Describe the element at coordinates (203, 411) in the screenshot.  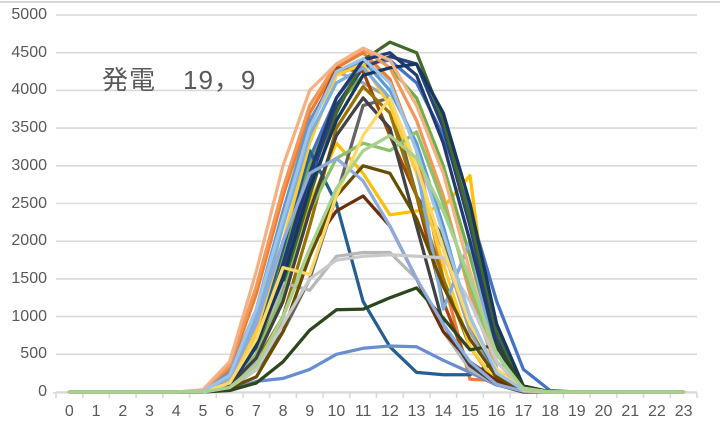
I see `x-tick-label: 5` at that location.